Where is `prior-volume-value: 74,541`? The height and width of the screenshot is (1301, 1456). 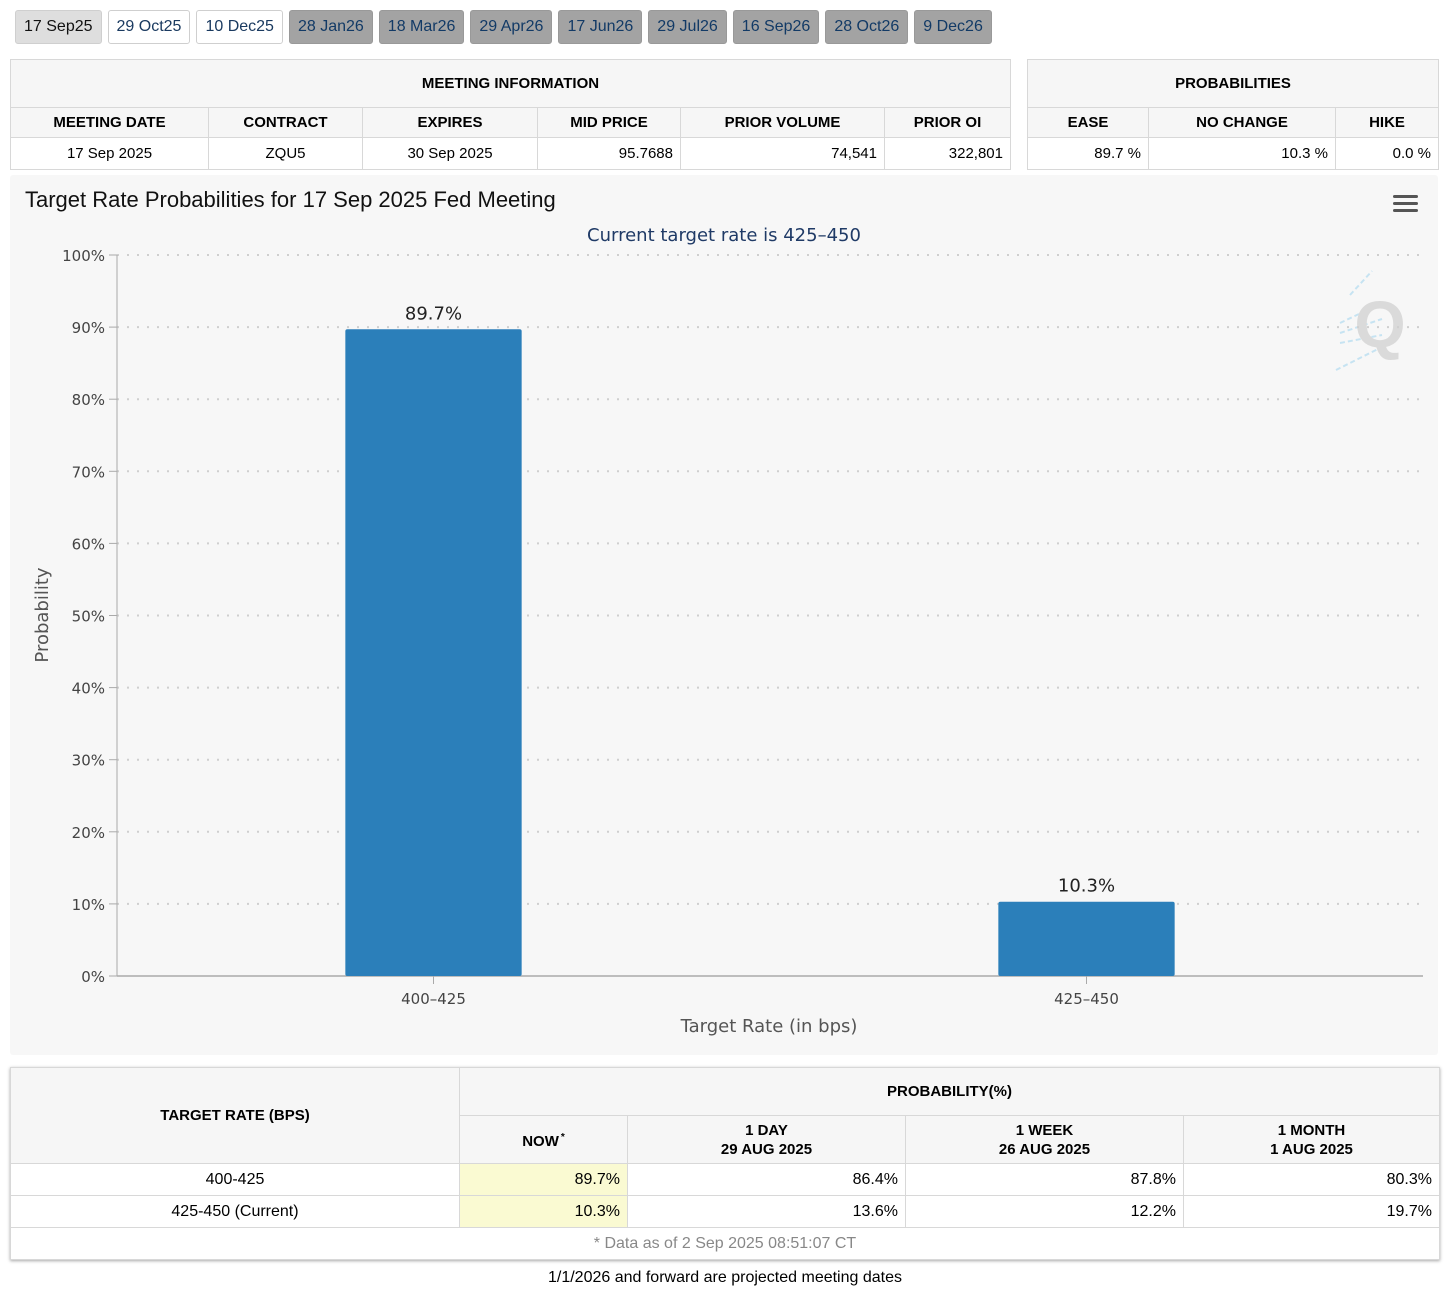
prior-volume-value: 74,541 is located at coordinates (782, 153).